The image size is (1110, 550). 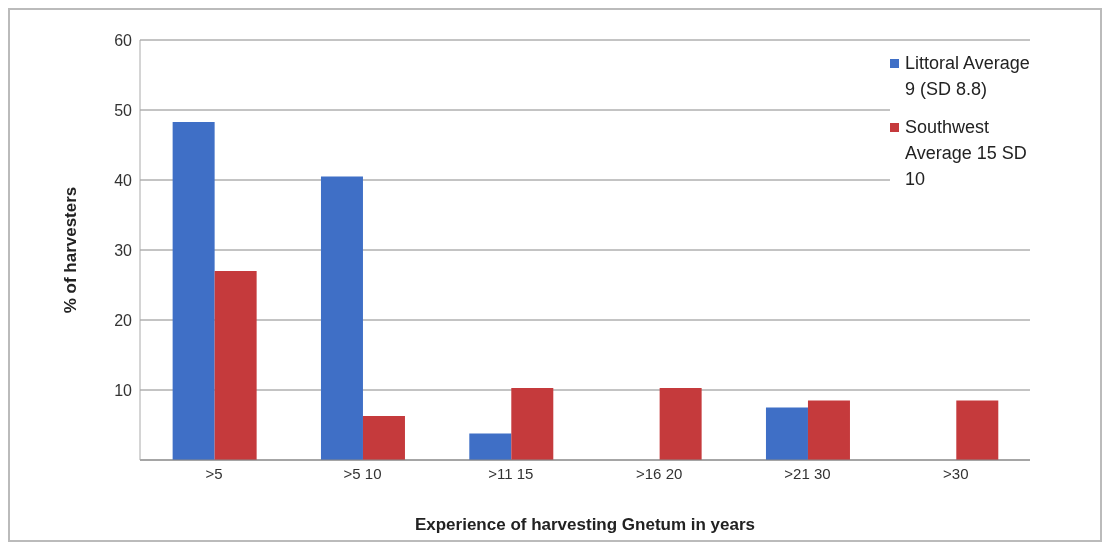 I want to click on y-tick-label: 30, so click(x=123, y=250).